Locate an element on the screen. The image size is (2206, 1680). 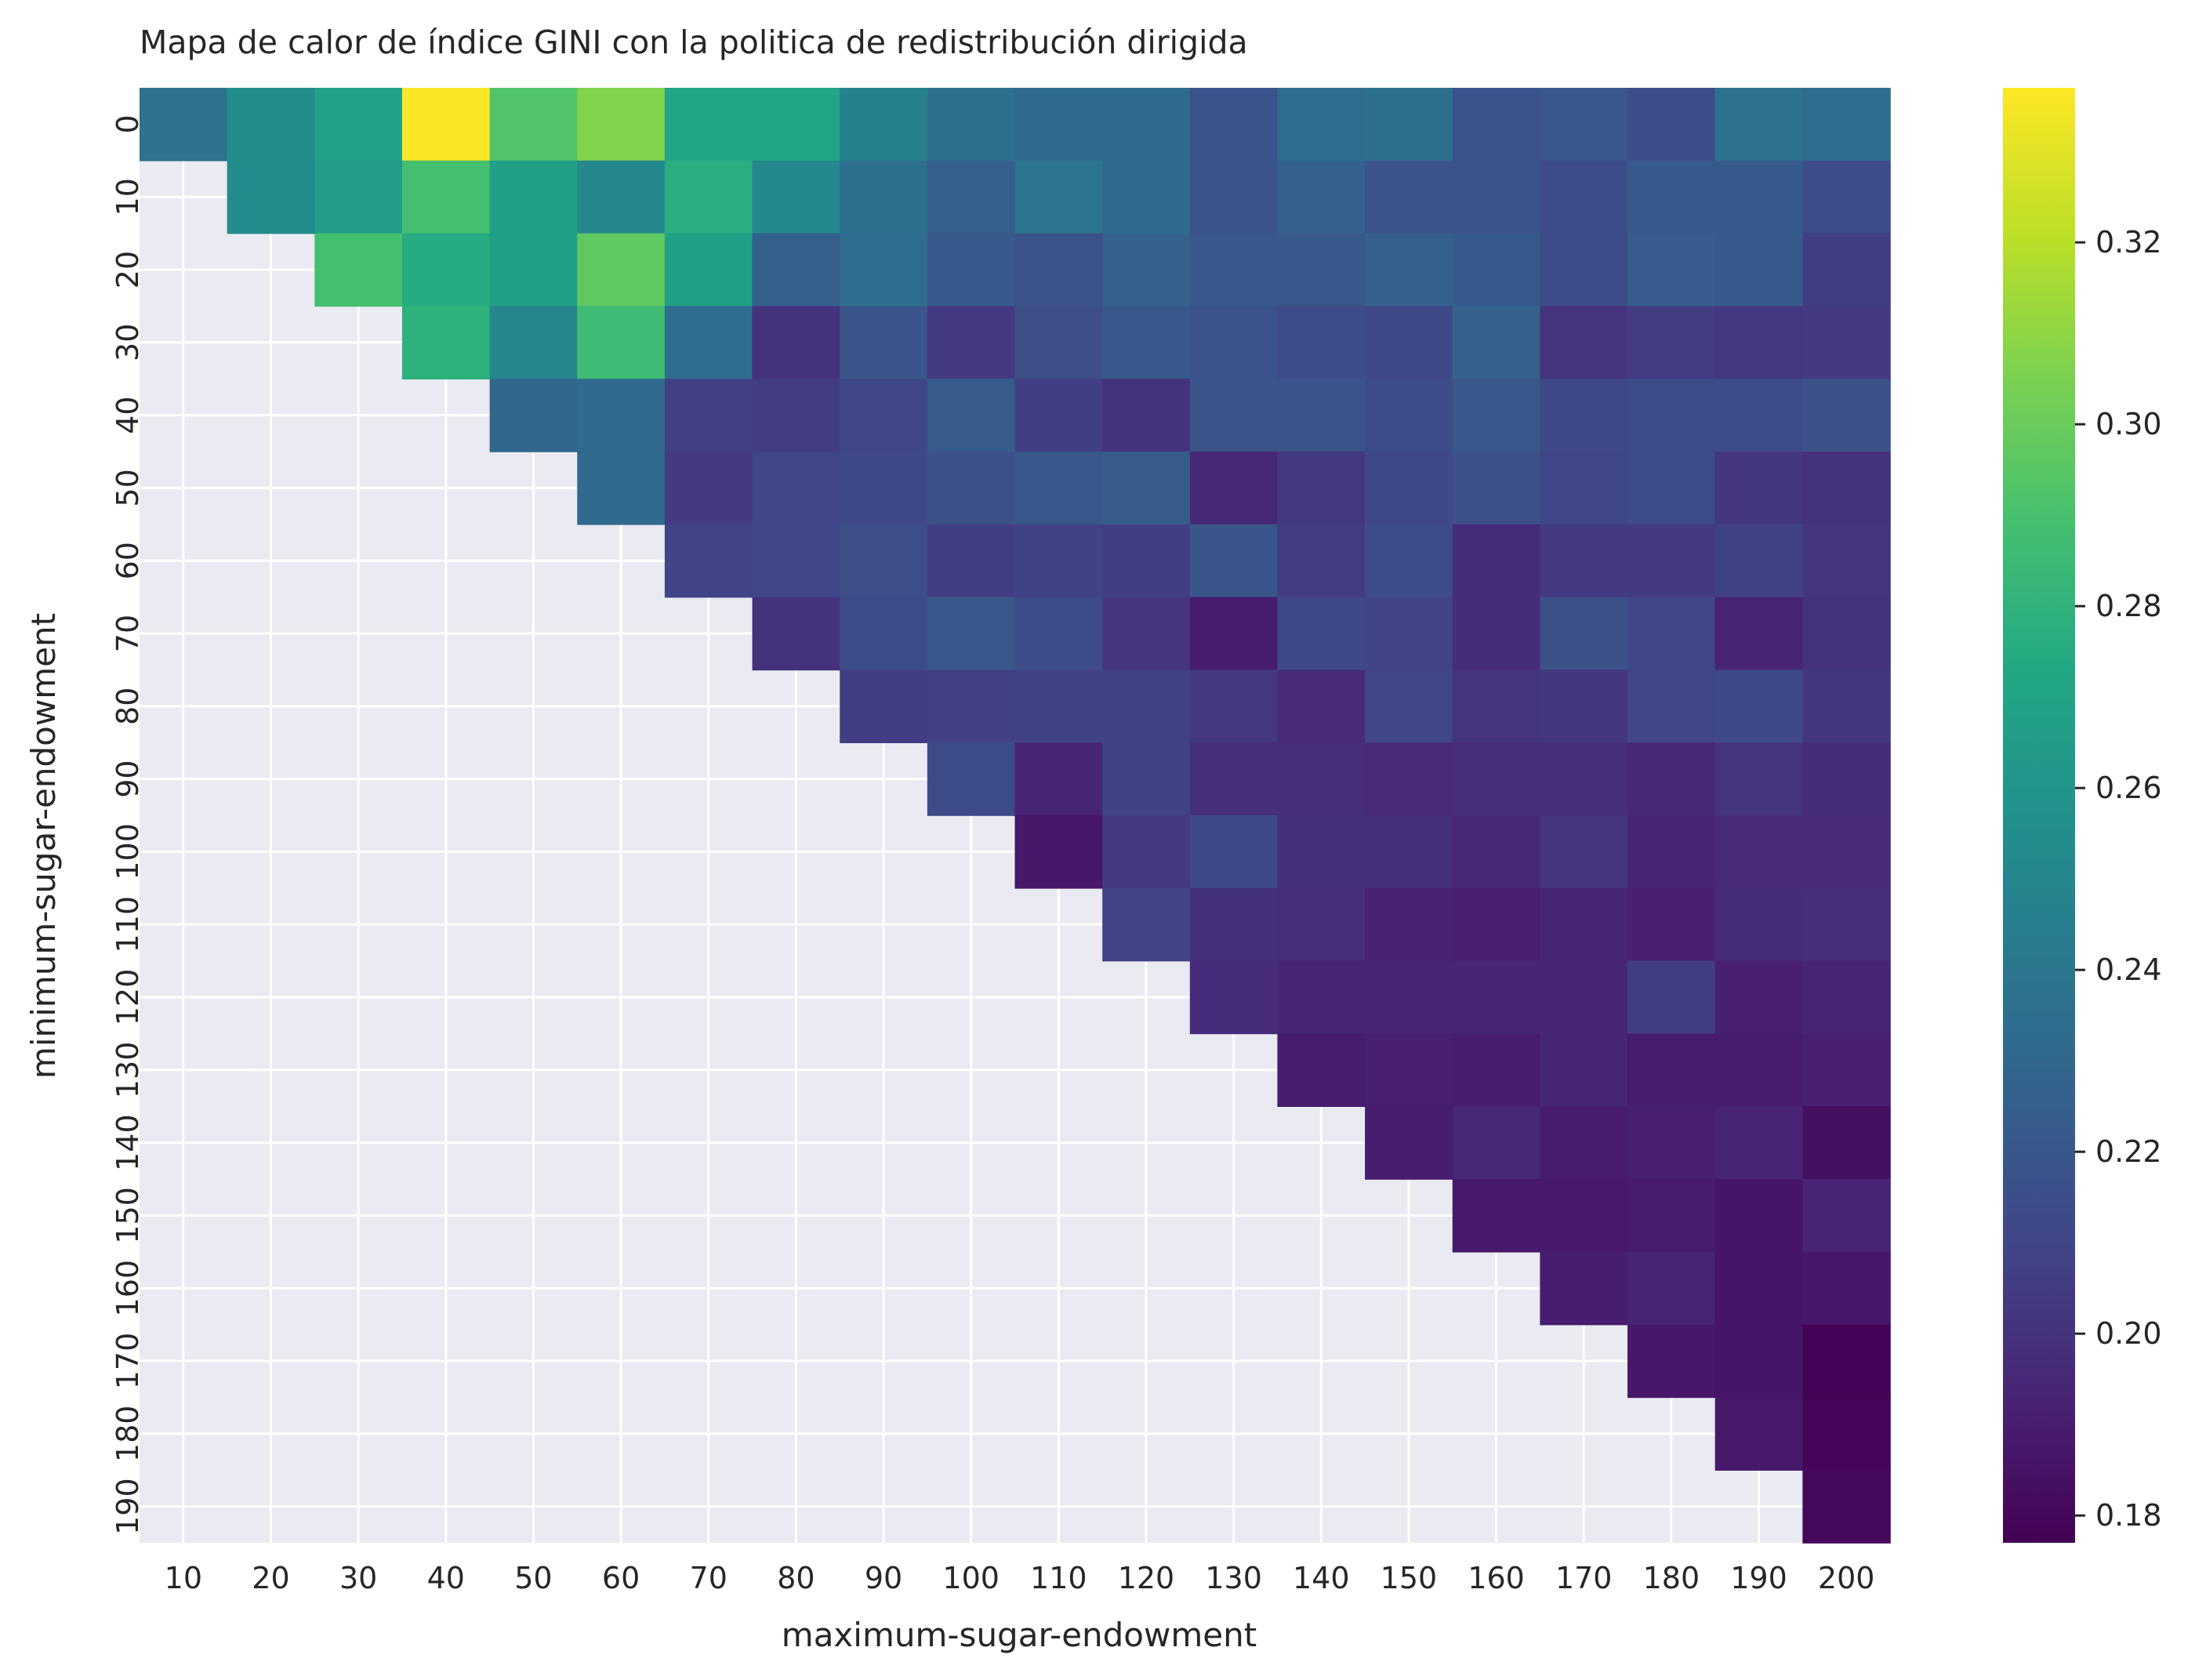
colorbar-tick-label: 0.28 is located at coordinates (2128, 606).